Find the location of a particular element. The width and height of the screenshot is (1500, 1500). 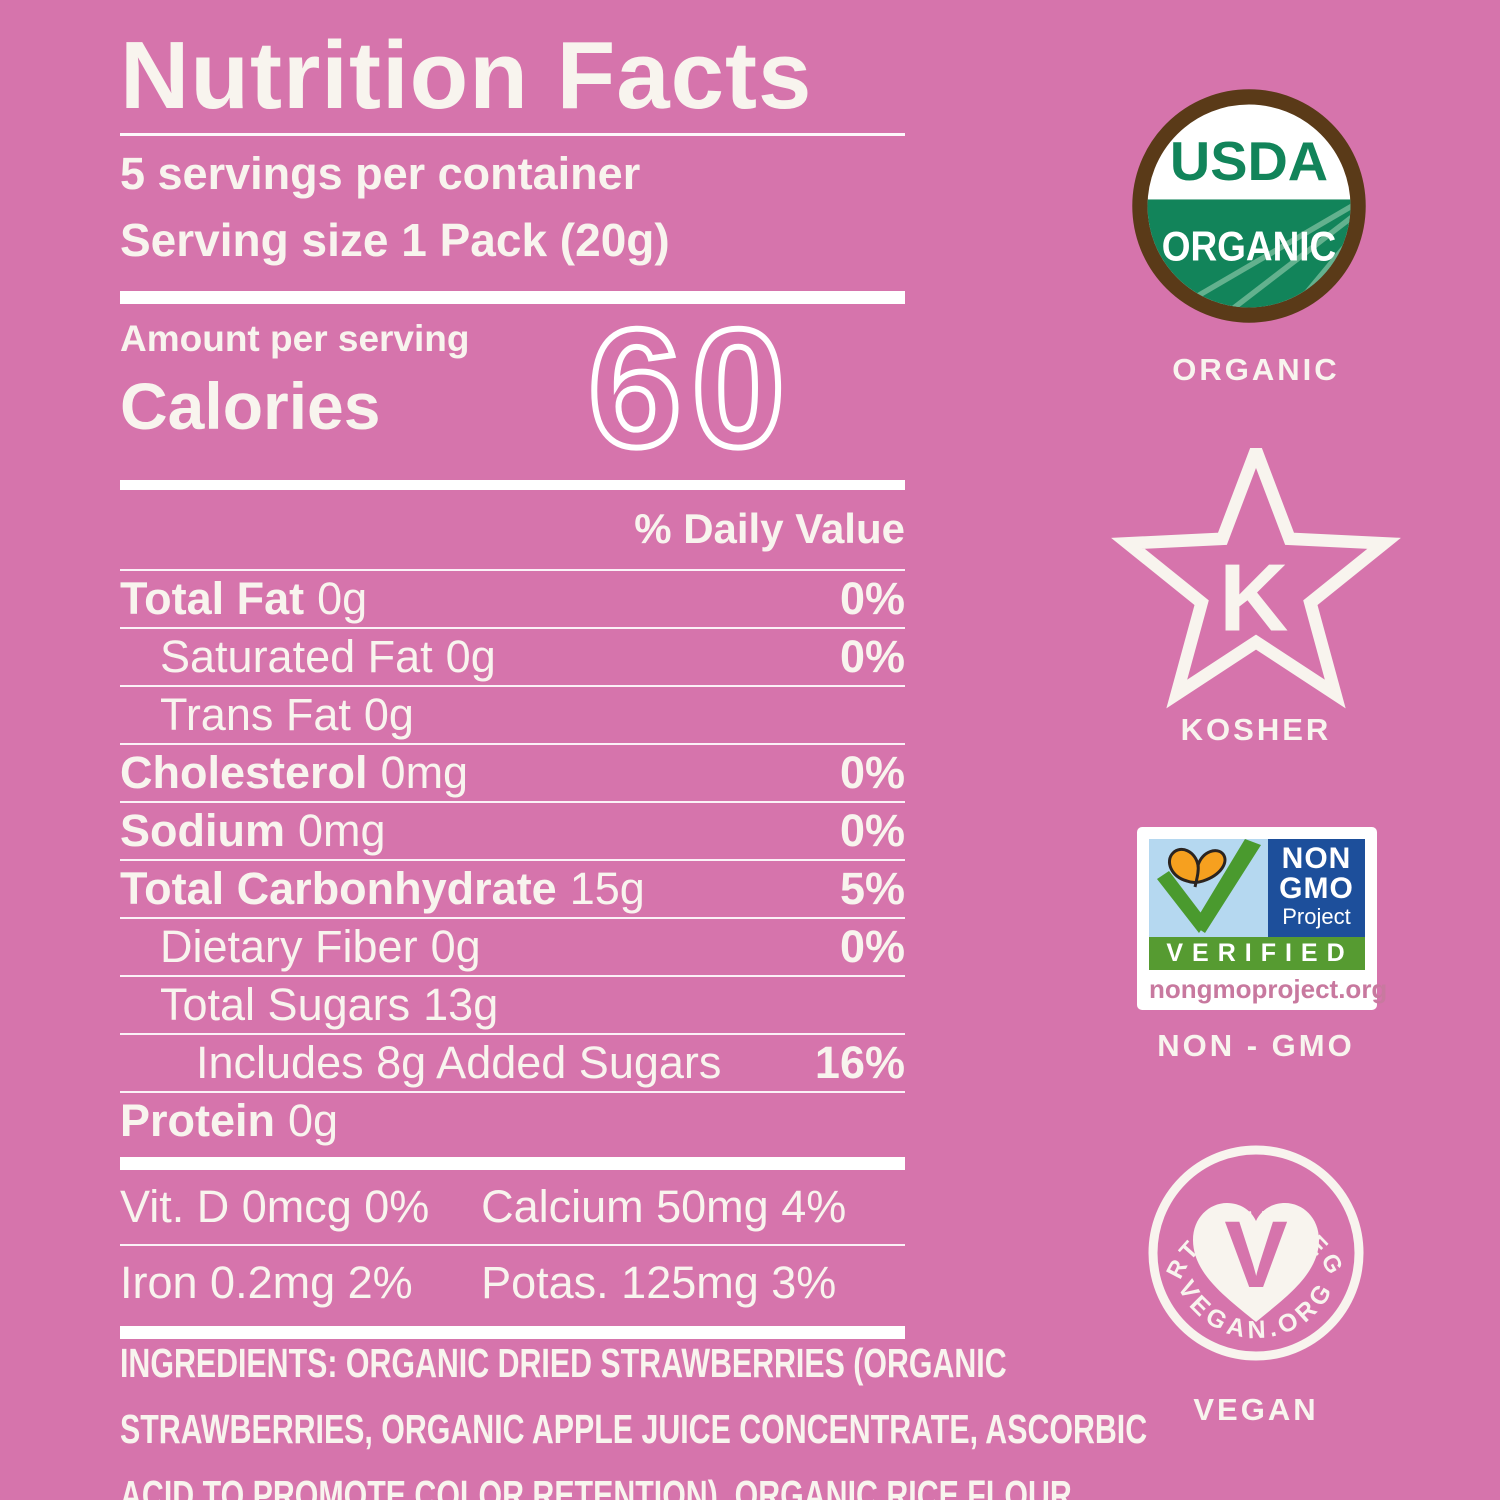

certified-vegan-badge: CERTIFIED VEGAN VEGAN.ORG V is located at coordinates (1250, 1245).